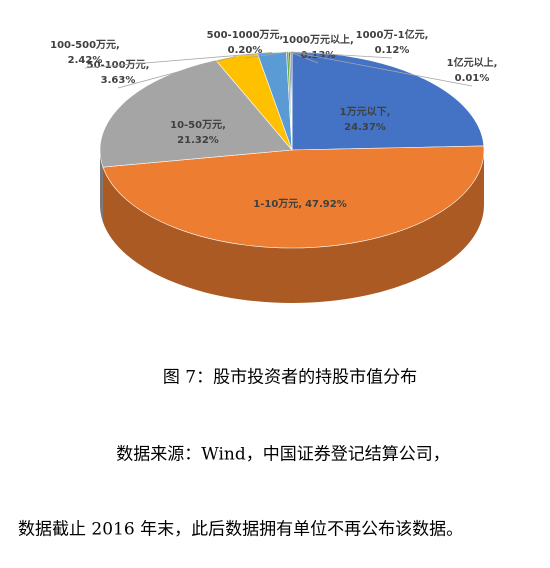 The height and width of the screenshot is (568, 550). What do you see at coordinates (198, 140) in the screenshot?
I see `data-label-value: 21.32%` at bounding box center [198, 140].